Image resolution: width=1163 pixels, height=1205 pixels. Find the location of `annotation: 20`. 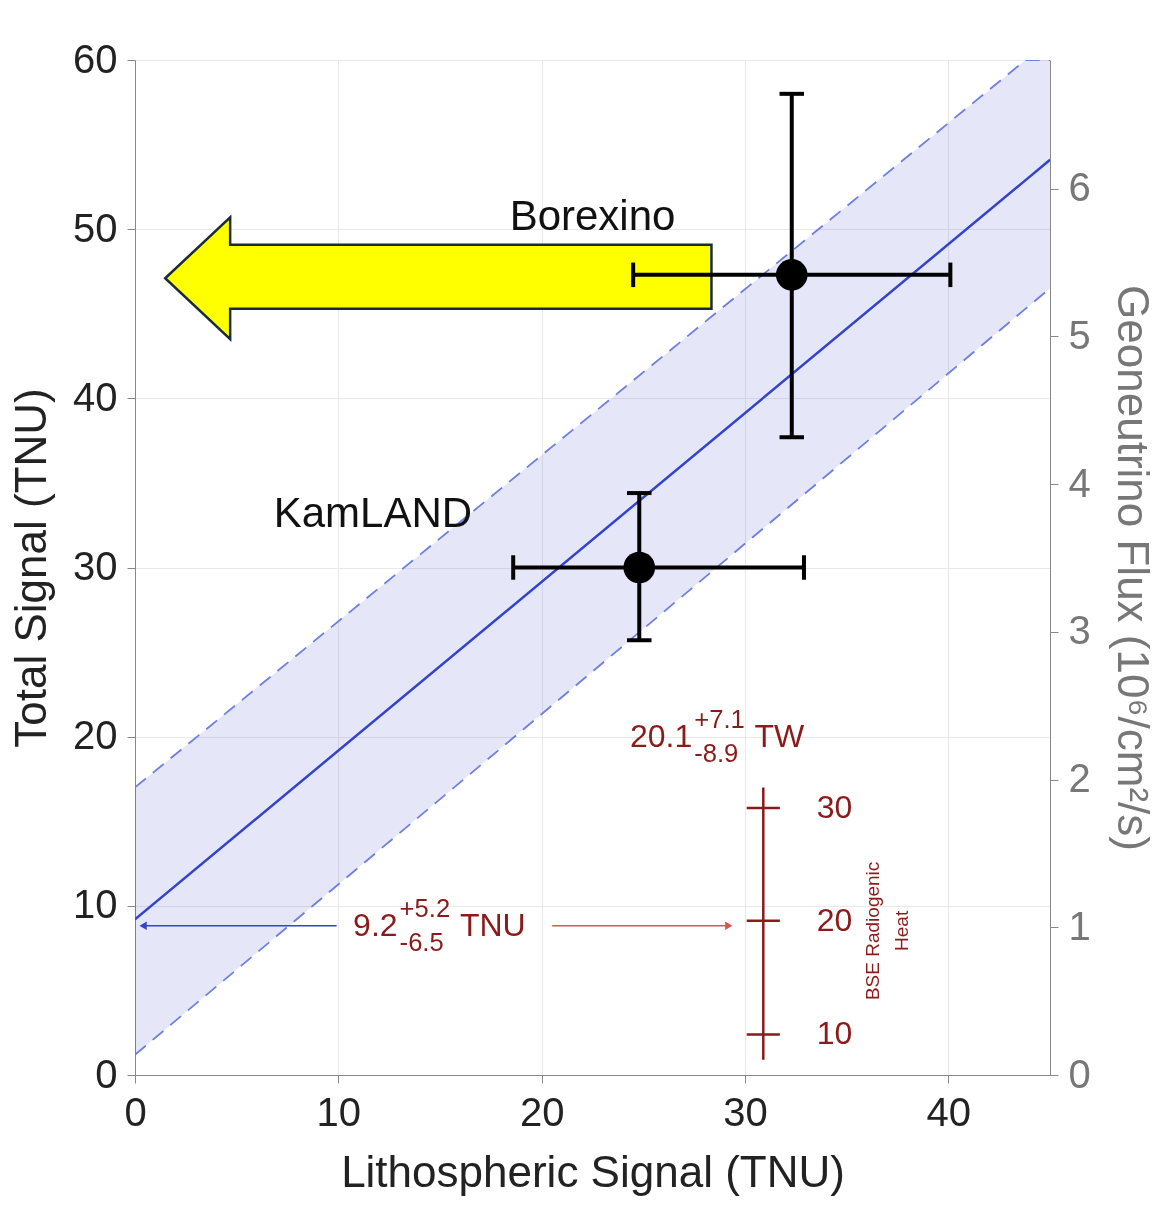

annotation: 20 is located at coordinates (834, 919).